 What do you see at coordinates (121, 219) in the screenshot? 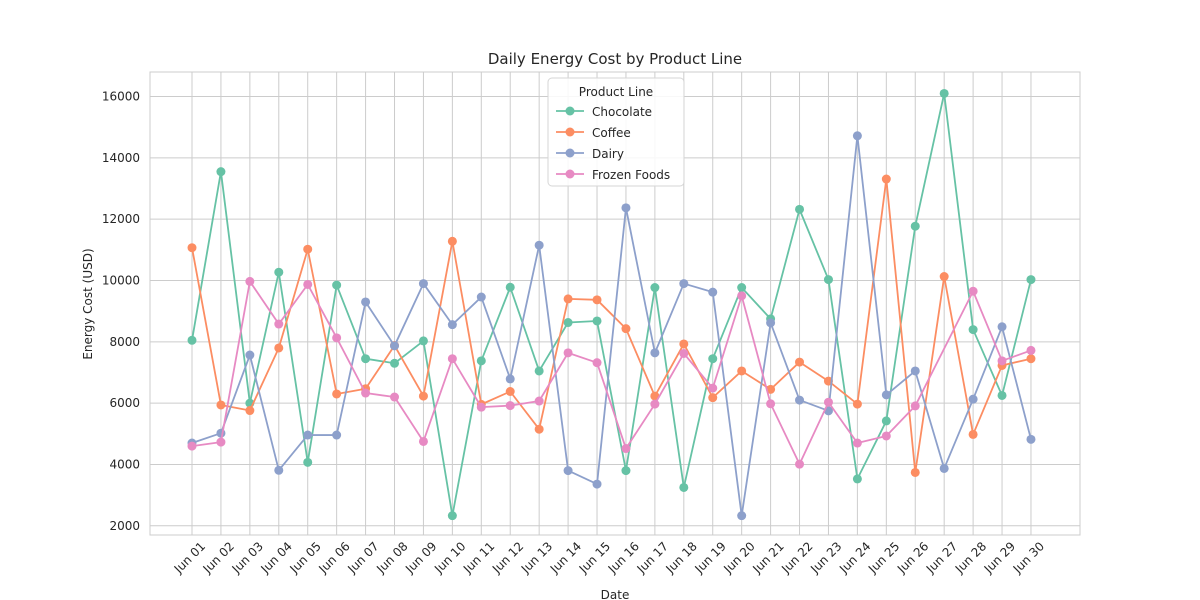
I see `y-tick-label: 12000` at bounding box center [121, 219].